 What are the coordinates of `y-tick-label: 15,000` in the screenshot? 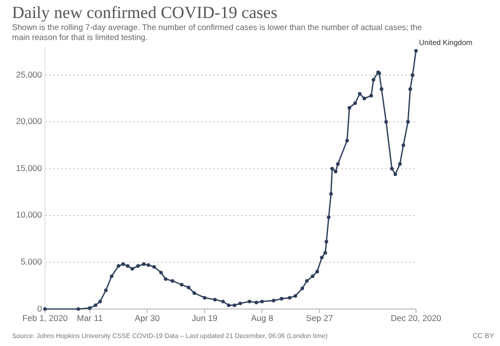 It's located at (29, 167).